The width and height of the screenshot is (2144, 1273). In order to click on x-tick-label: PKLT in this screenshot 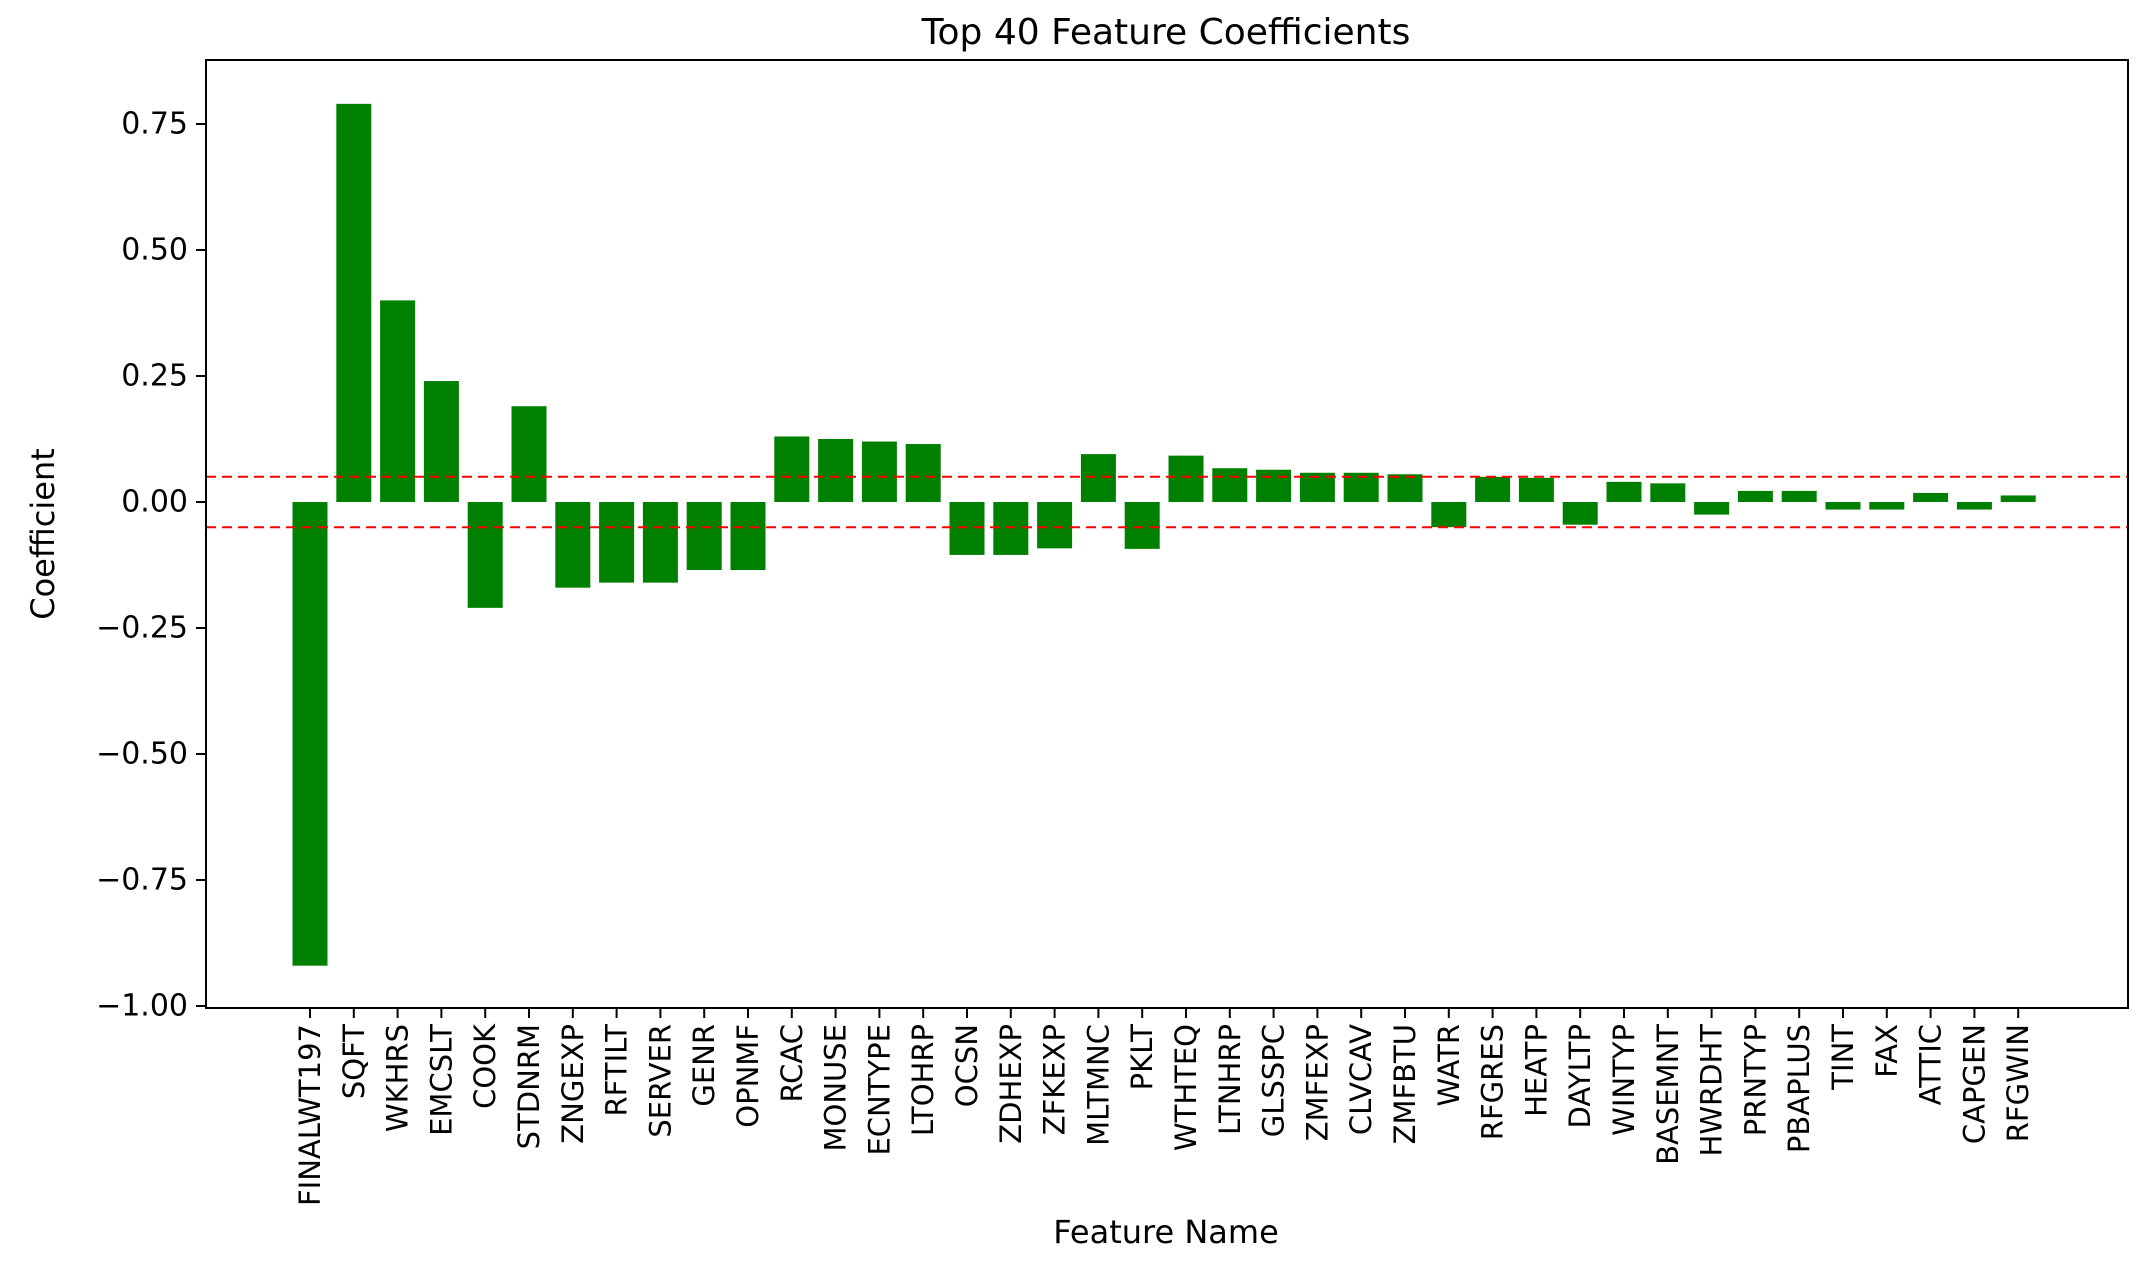, I will do `click(1142, 1057)`.